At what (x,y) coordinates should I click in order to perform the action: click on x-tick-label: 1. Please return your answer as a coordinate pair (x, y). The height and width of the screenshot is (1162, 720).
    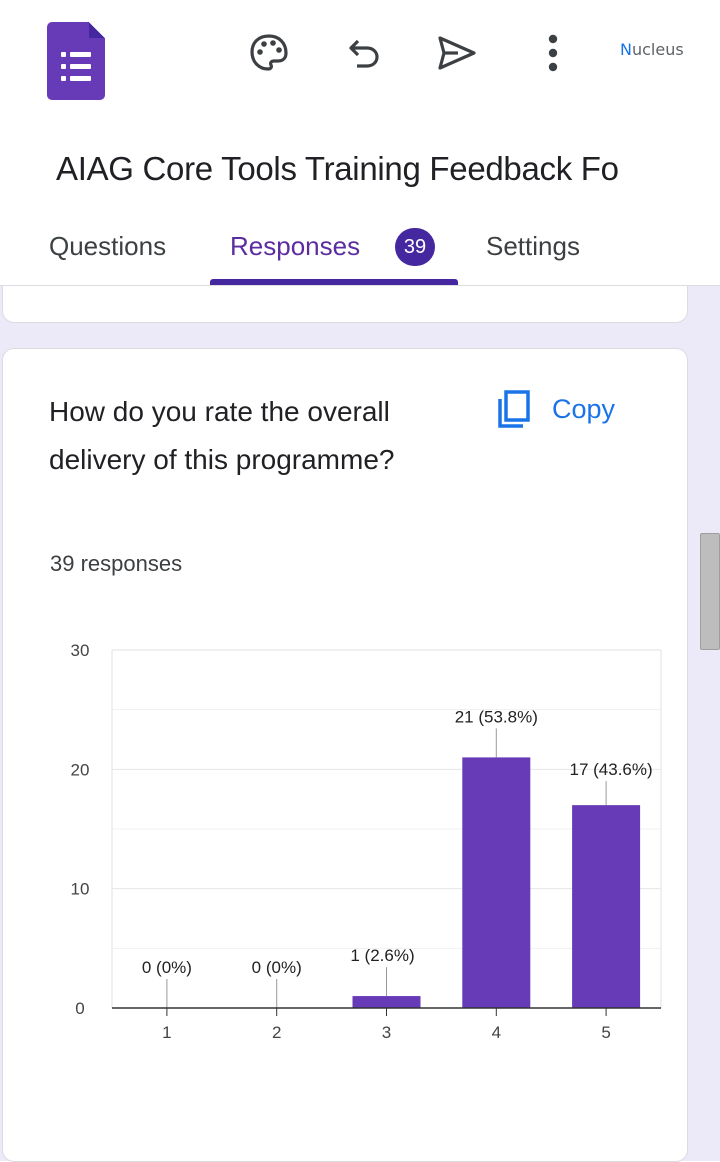
    Looking at the image, I should click on (166, 1032).